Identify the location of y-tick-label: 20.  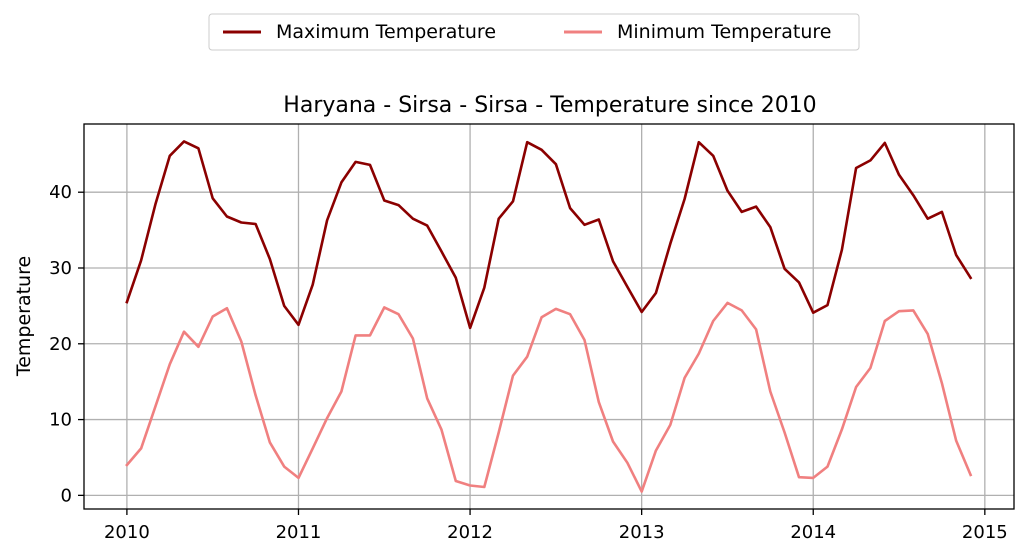
(60, 344).